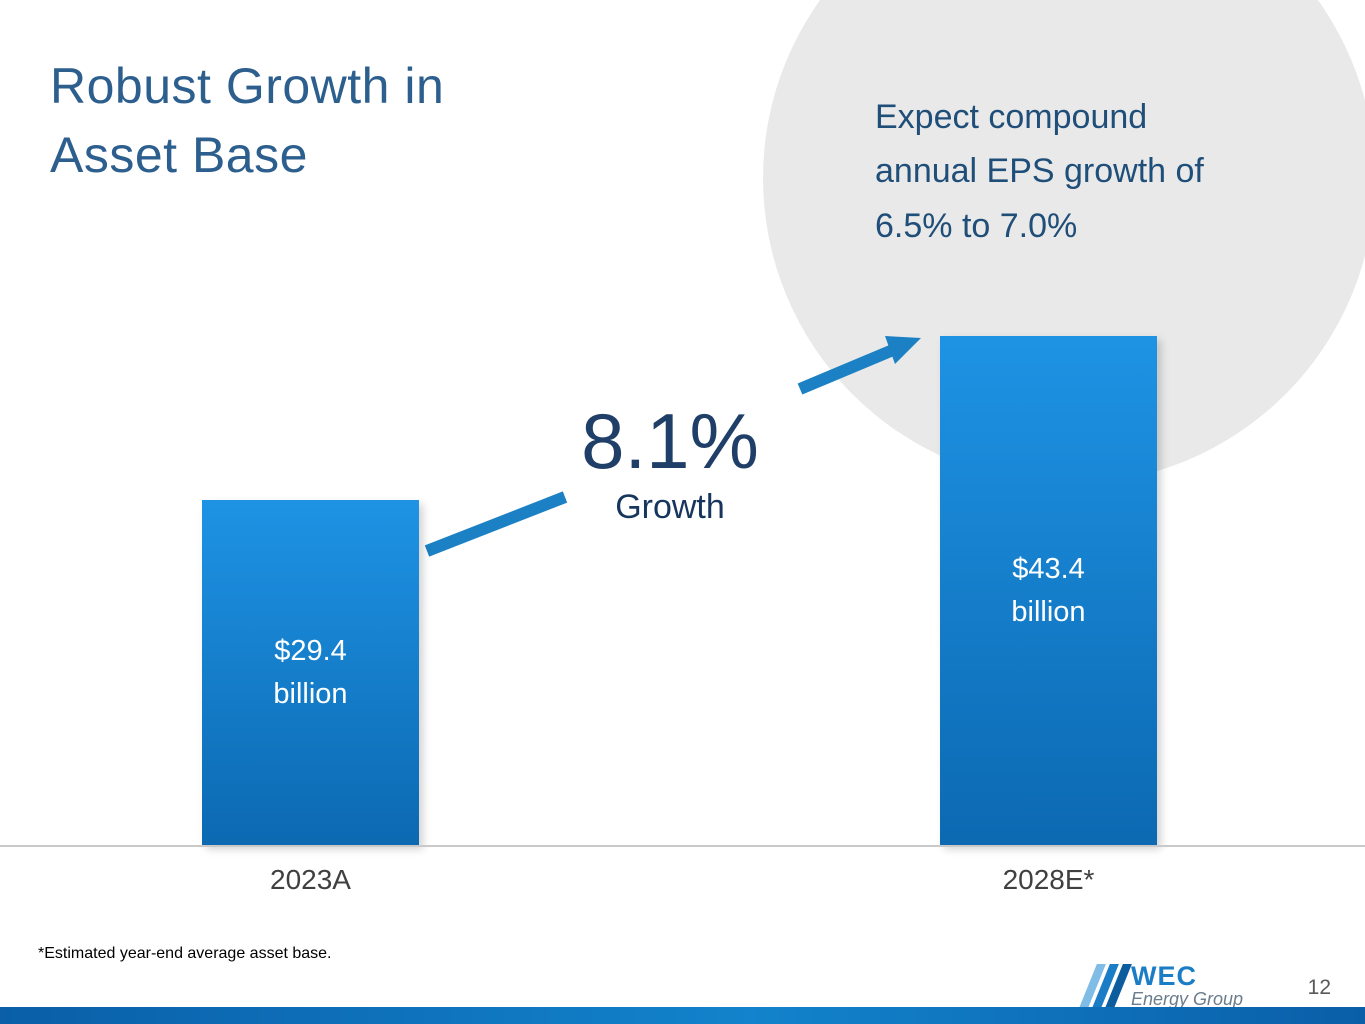 Image resolution: width=1365 pixels, height=1024 pixels. What do you see at coordinates (682, 1015) in the screenshot?
I see `footer-strip` at bounding box center [682, 1015].